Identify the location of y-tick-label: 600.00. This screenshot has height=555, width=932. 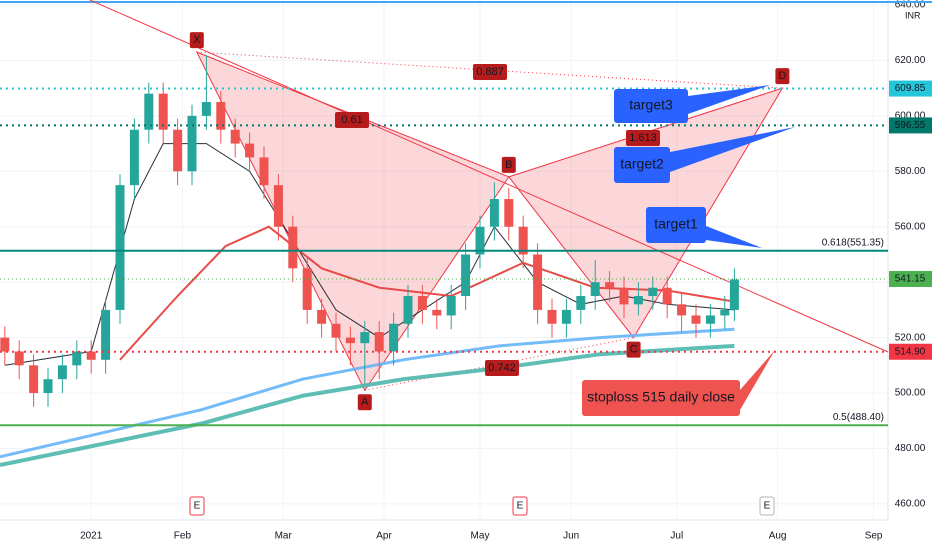
(910, 116).